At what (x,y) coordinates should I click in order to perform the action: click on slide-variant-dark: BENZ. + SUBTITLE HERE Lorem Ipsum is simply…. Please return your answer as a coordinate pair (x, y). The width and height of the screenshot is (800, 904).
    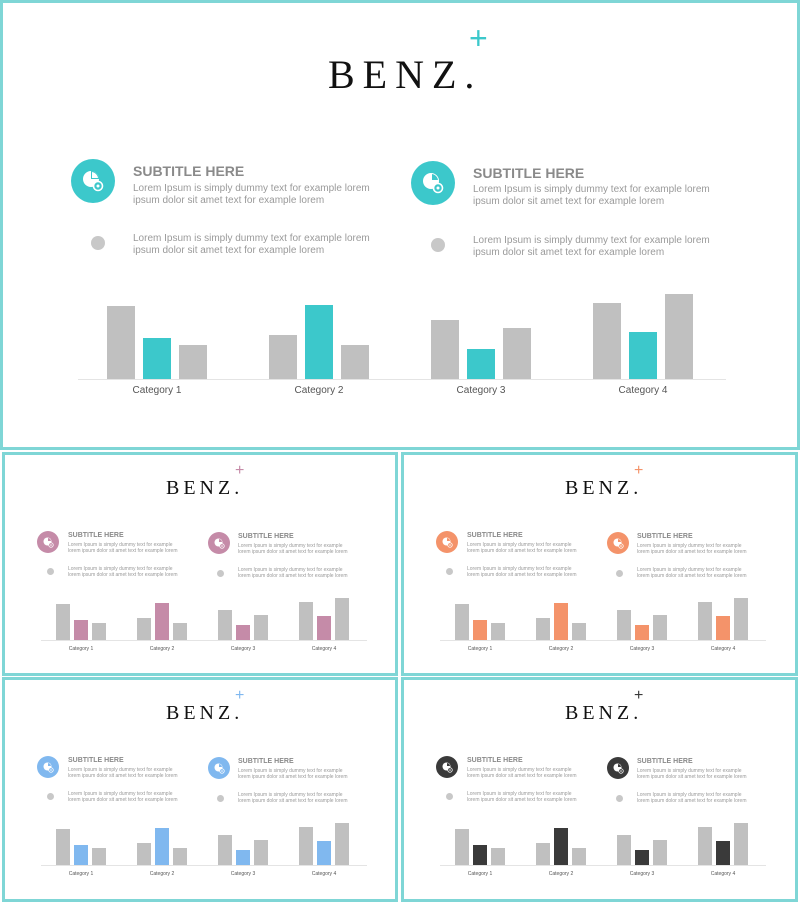
    Looking at the image, I should click on (599, 789).